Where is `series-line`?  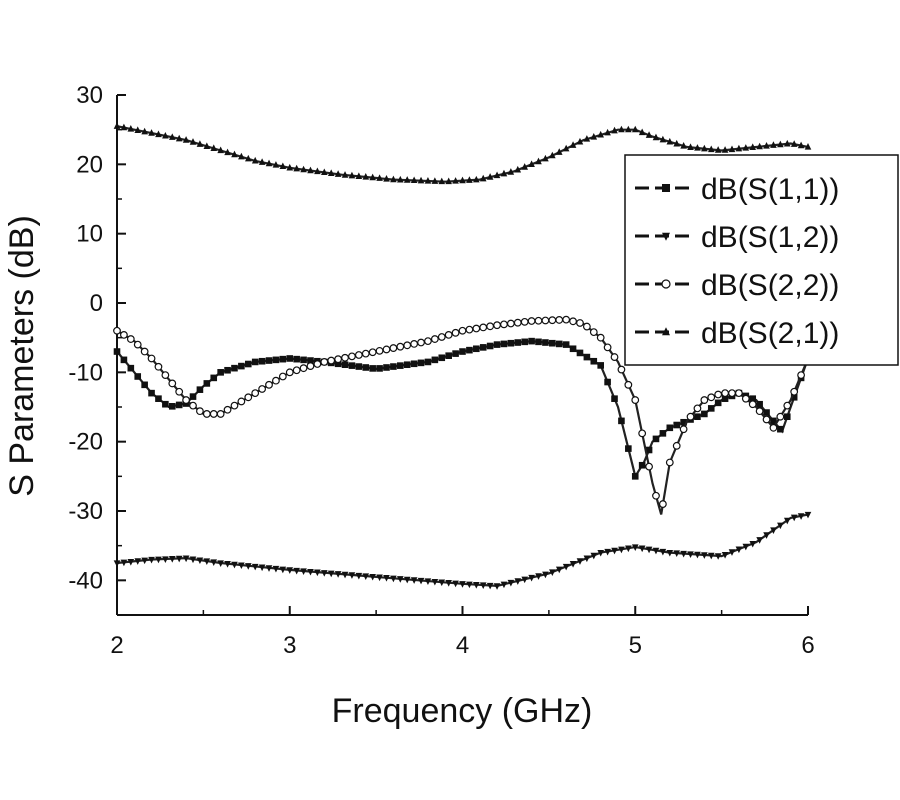
series-line is located at coordinates (462, 550).